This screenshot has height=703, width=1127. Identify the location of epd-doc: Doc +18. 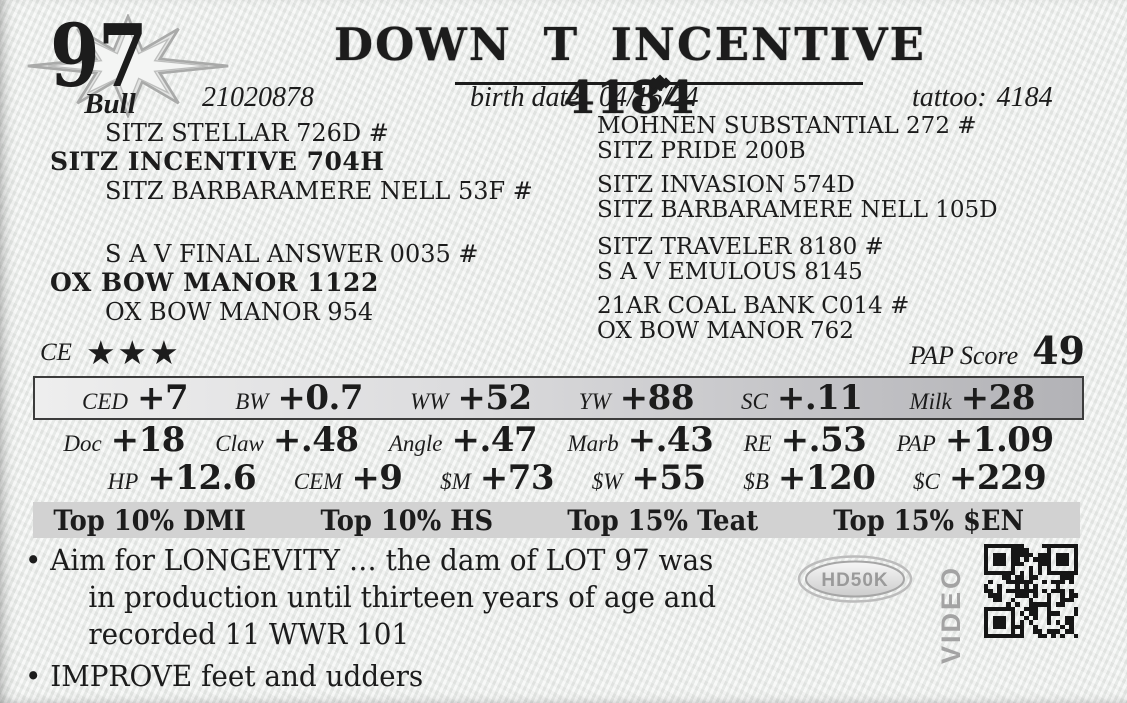
(124, 440).